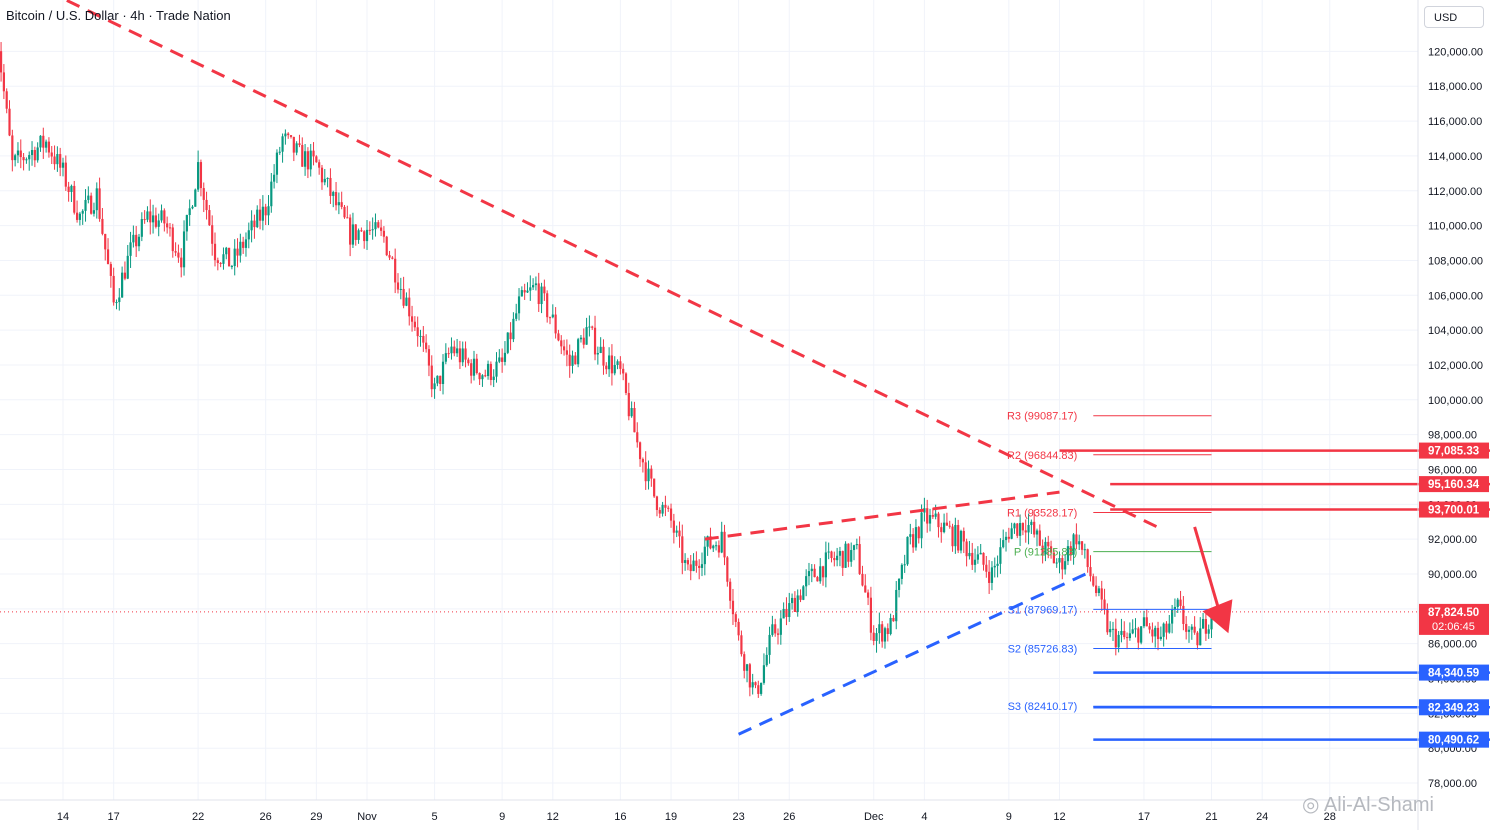 This screenshot has height=830, width=1499. What do you see at coordinates (671, 817) in the screenshot?
I see `x-tick-label: 19` at bounding box center [671, 817].